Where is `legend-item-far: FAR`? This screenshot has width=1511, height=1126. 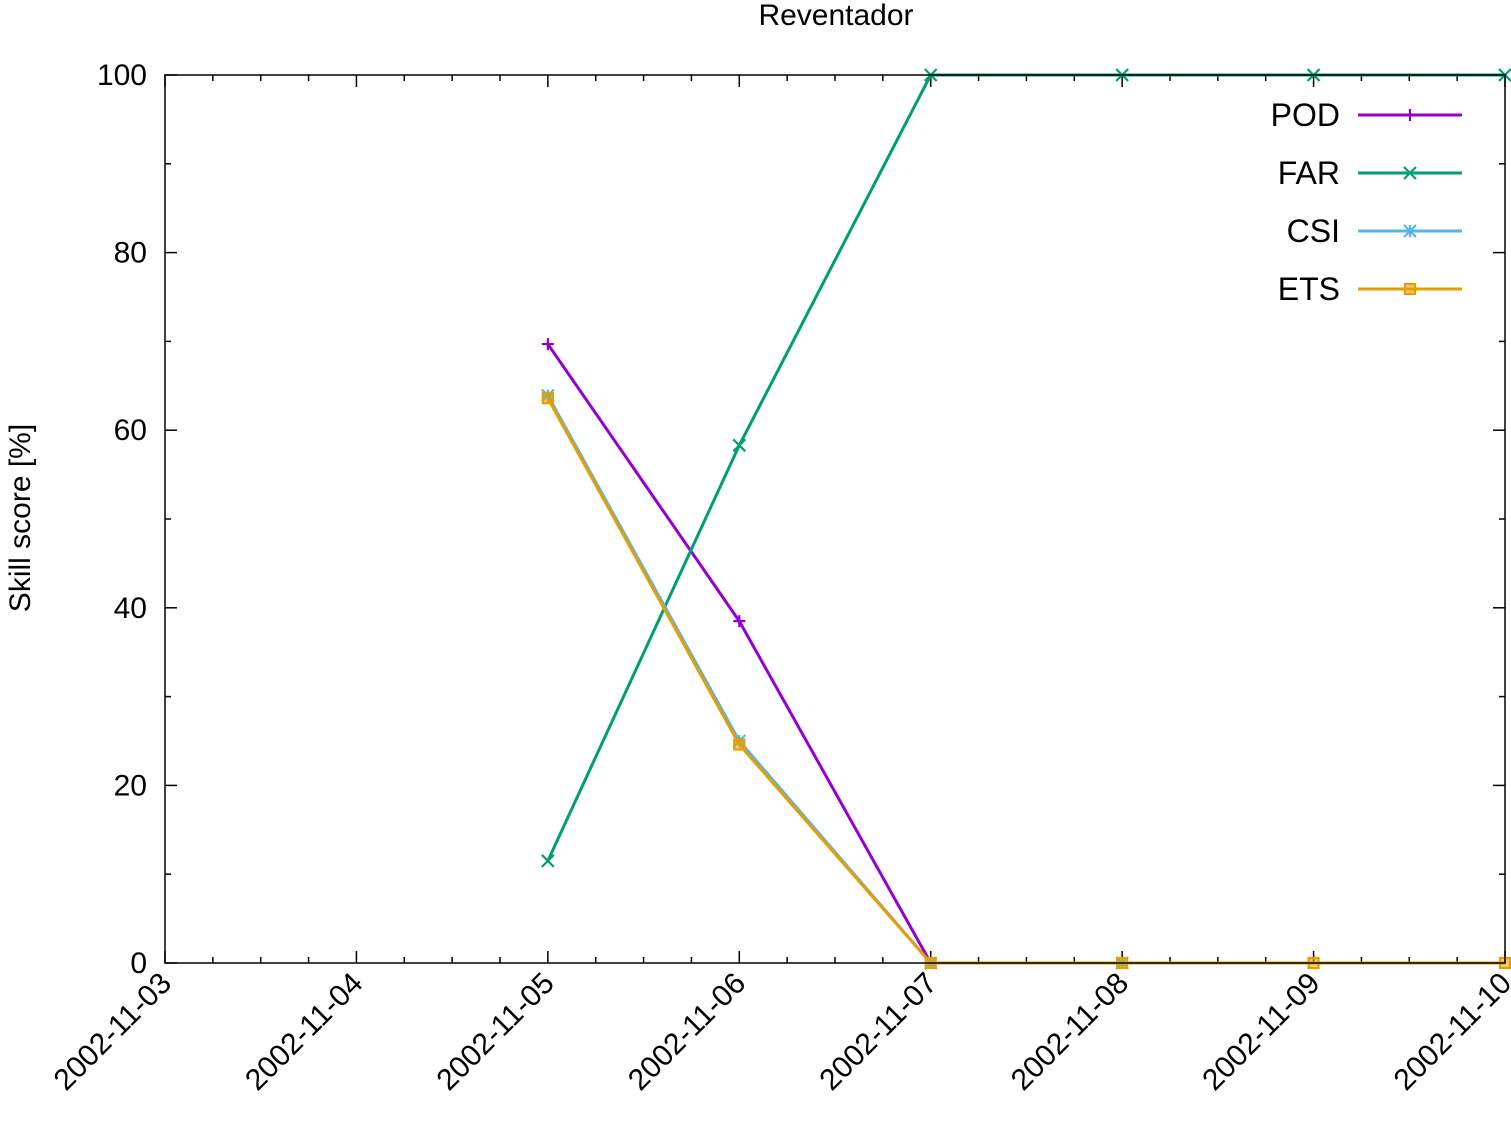
legend-item-far: FAR is located at coordinates (1370, 173).